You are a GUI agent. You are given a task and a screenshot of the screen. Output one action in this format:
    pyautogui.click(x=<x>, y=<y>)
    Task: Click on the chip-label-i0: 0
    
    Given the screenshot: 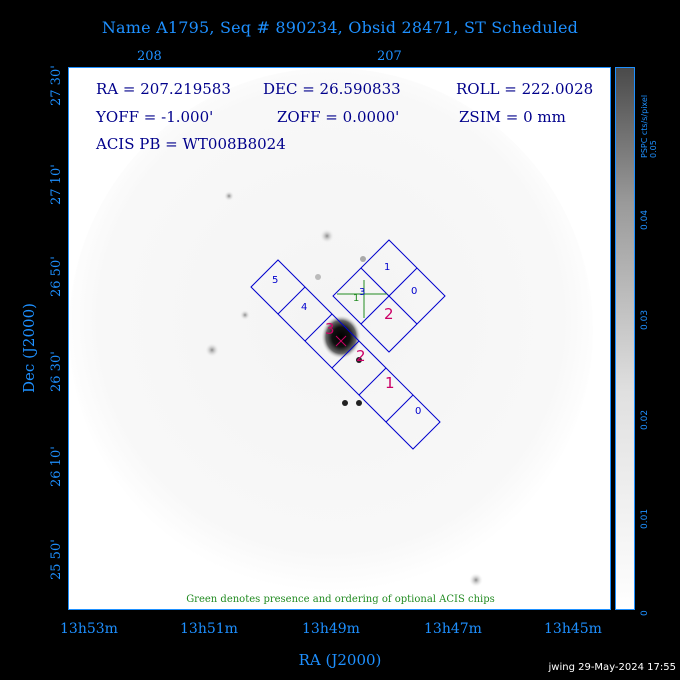 What is the action you would take?
    pyautogui.click(x=414, y=291)
    